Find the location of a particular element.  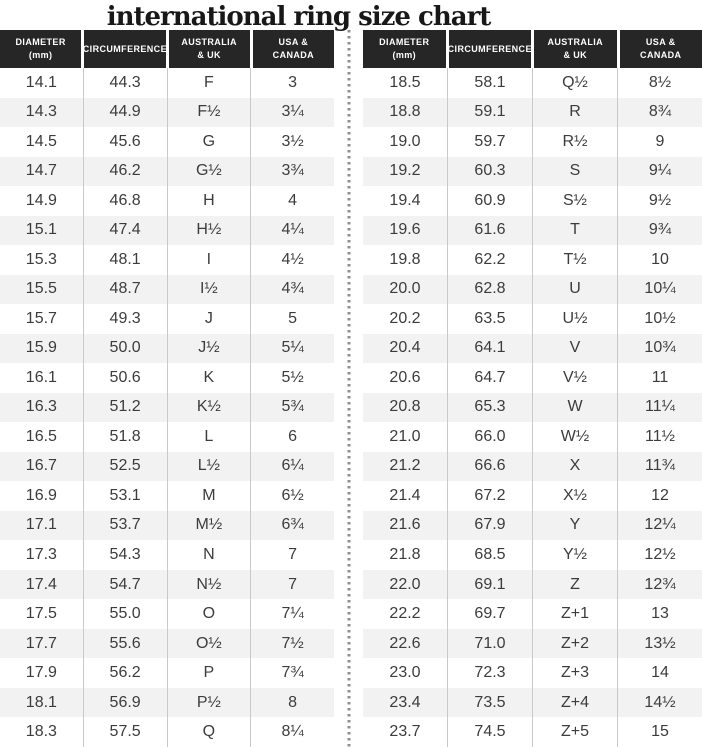

table-row: 19.2 60.3 S 9¼ is located at coordinates (532, 171).